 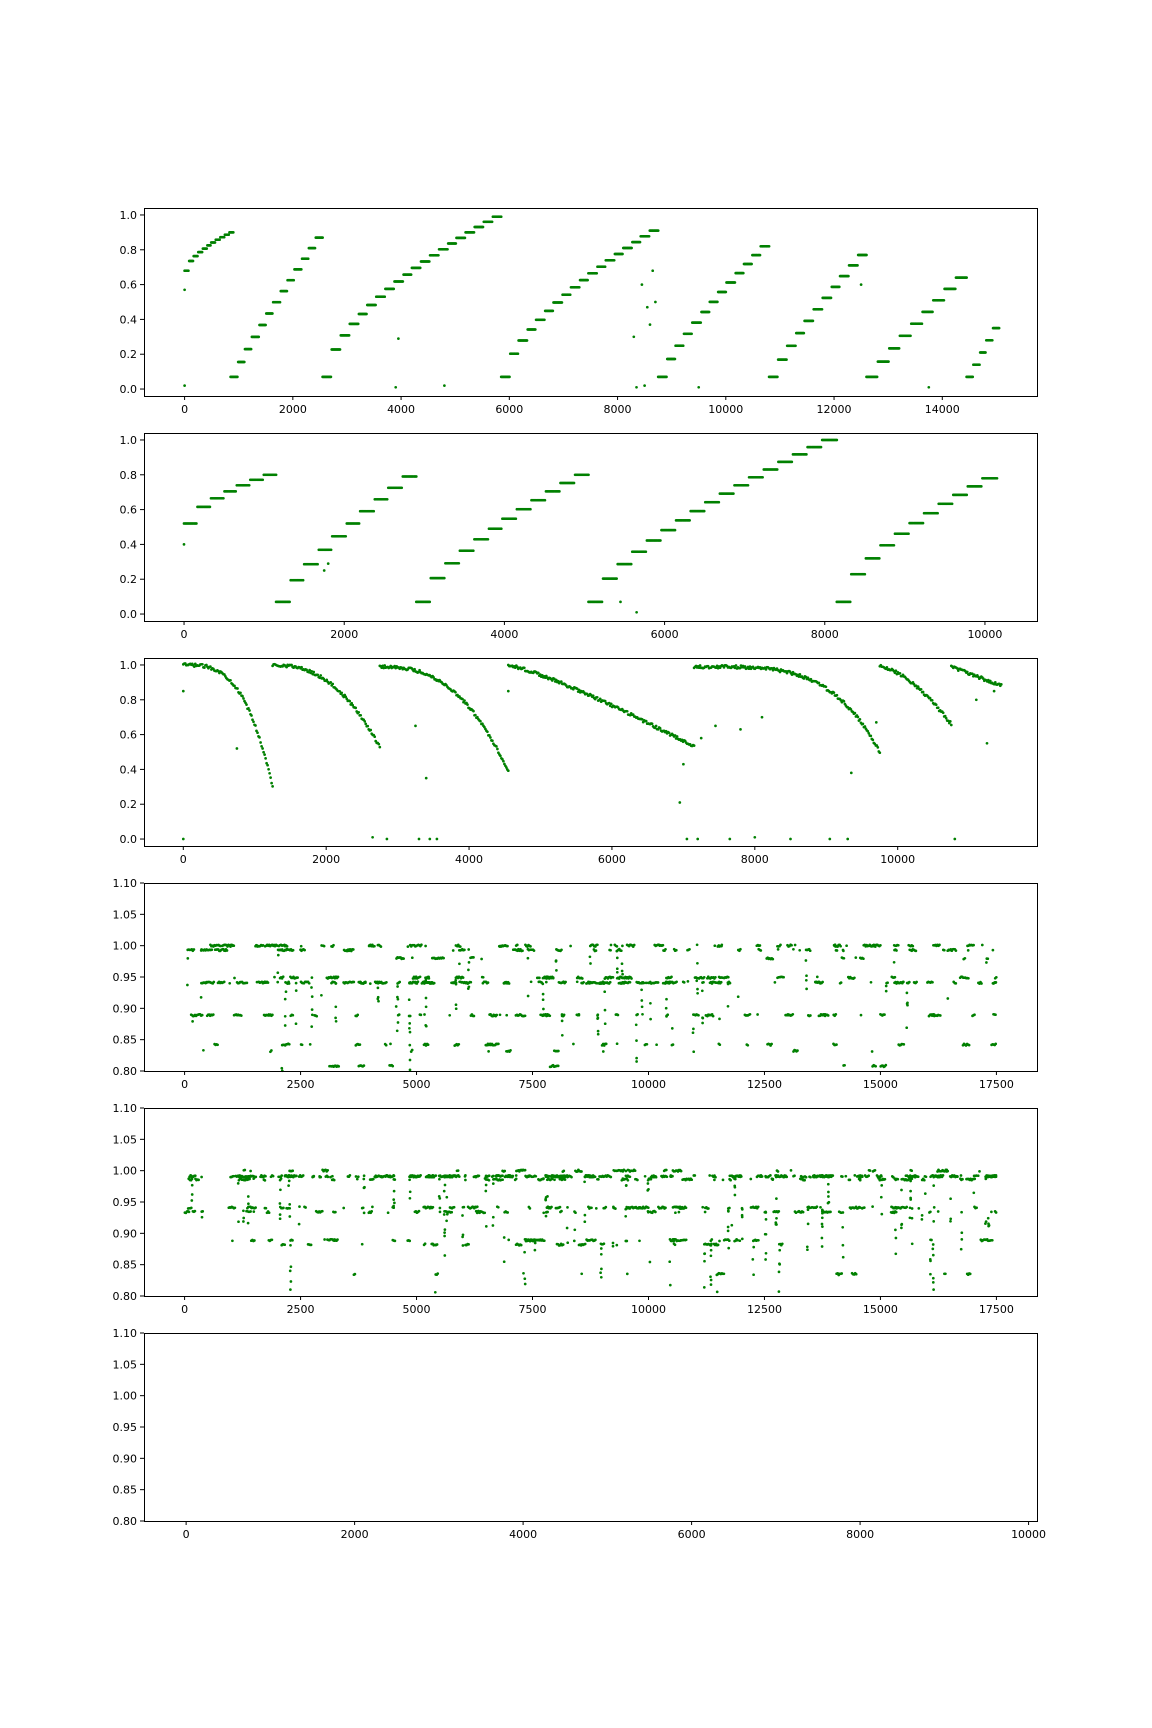 I want to click on x-axis: 0 2000 4000 6000 8000 10000 12000 14000, so click(x=570, y=406).